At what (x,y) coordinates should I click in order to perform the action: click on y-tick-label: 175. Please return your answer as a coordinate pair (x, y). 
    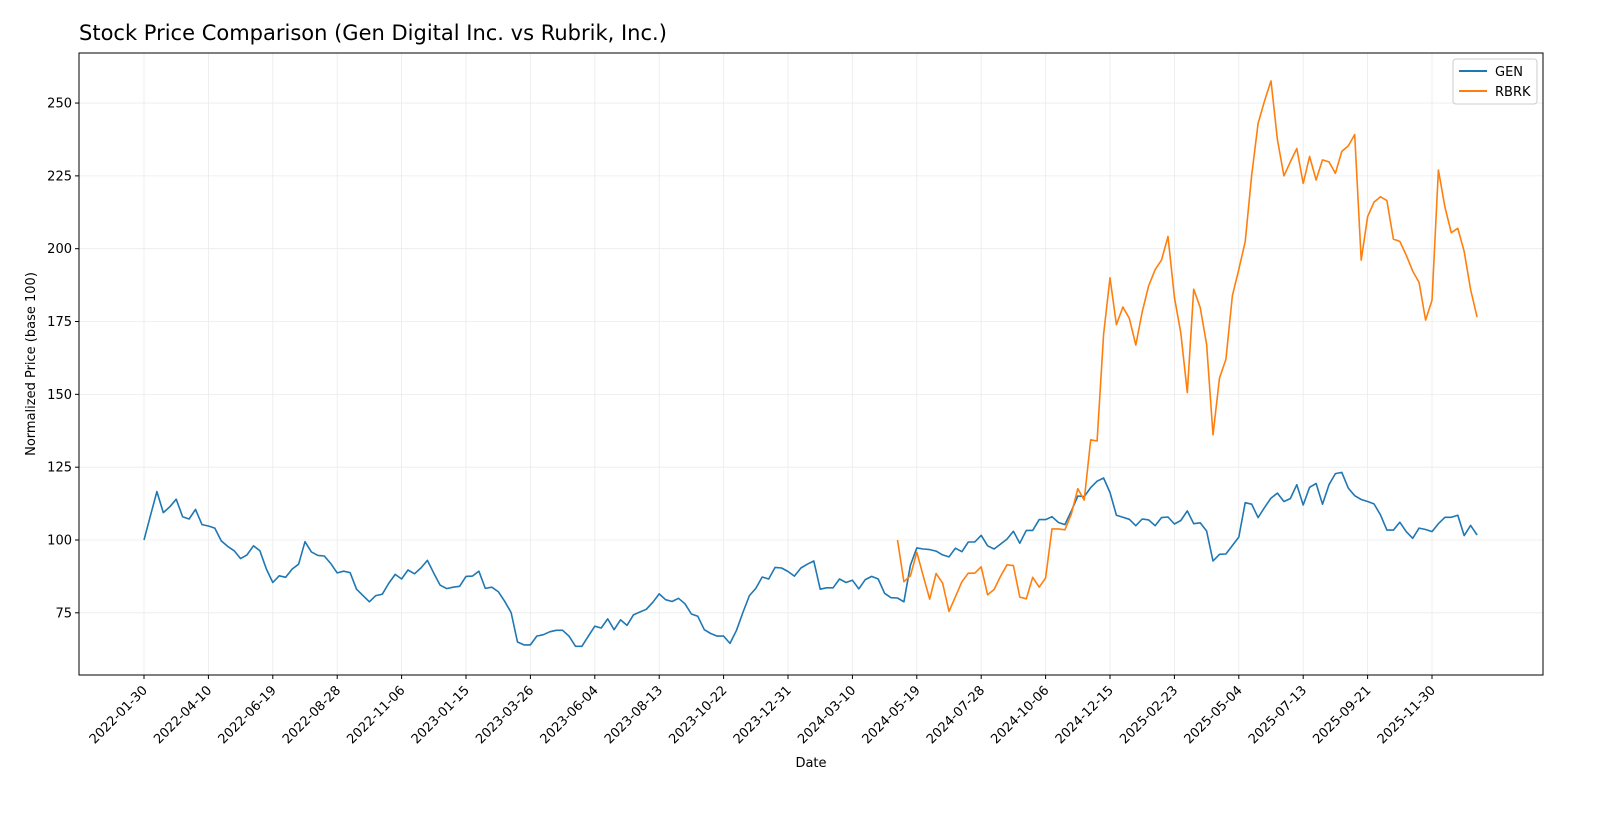
    Looking at the image, I should click on (59, 322).